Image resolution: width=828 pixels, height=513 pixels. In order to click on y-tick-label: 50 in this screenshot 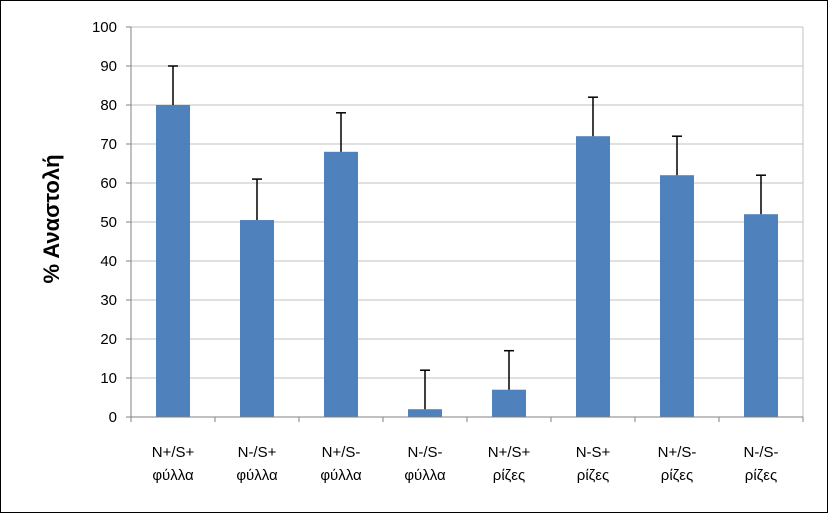, I will do `click(108, 222)`.